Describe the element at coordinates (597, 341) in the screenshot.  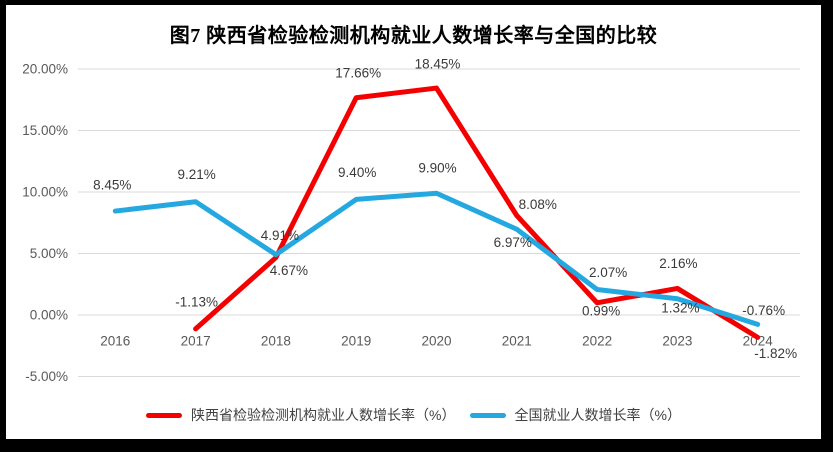
I see `svg-text: 2022` at that location.